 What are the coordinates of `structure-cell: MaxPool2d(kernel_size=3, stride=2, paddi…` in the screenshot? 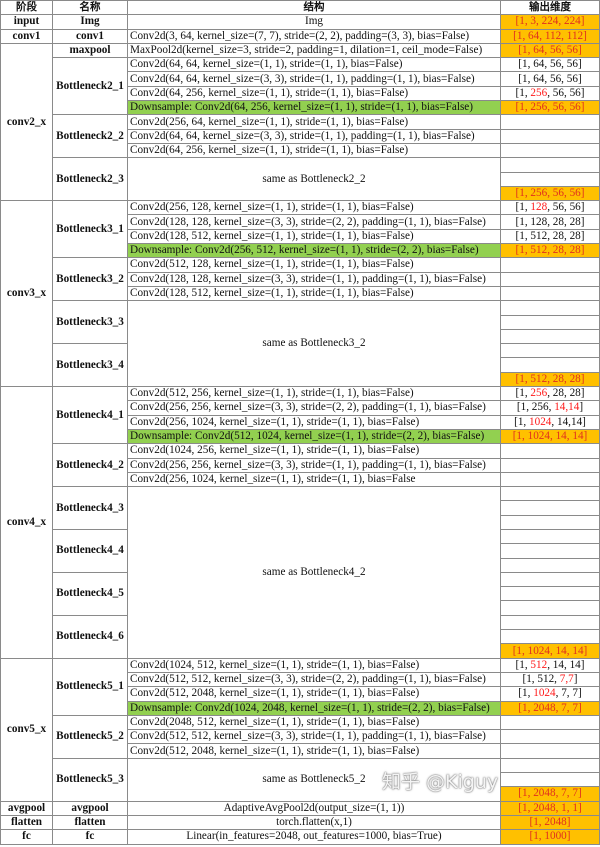 It's located at (314, 50).